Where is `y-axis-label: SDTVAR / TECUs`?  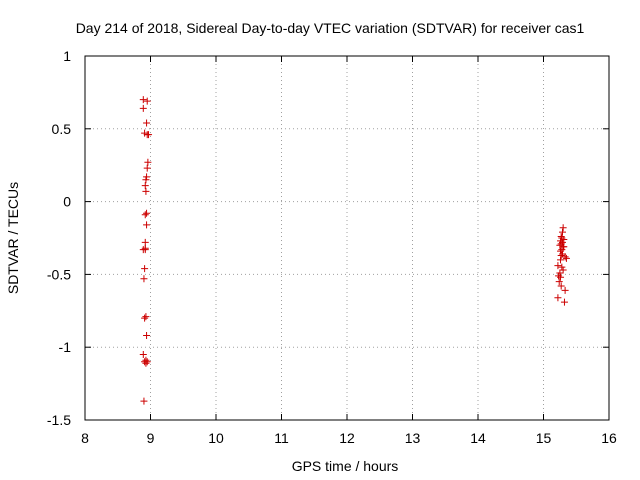
y-axis-label: SDTVAR / TECUs is located at coordinates (13, 238).